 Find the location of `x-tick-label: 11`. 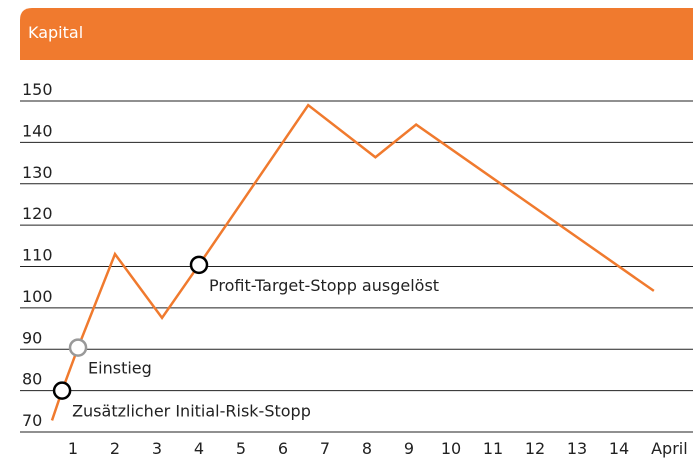

x-tick-label: 11 is located at coordinates (493, 448).